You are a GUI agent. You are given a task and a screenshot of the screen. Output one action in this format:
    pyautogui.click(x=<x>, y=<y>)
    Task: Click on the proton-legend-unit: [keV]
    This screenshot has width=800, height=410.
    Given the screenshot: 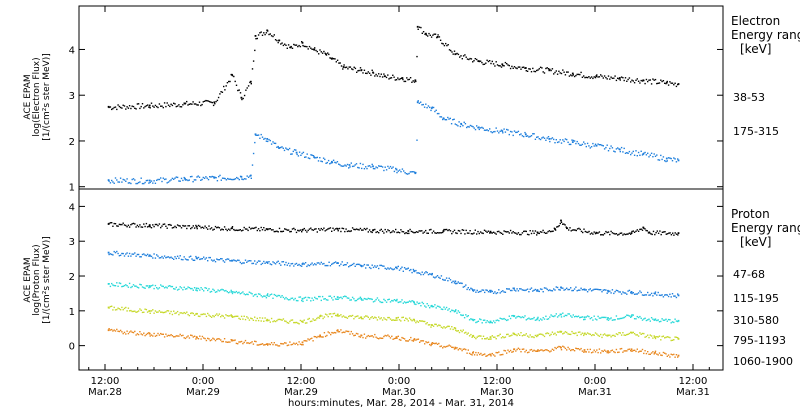 What is the action you would take?
    pyautogui.click(x=755, y=242)
    